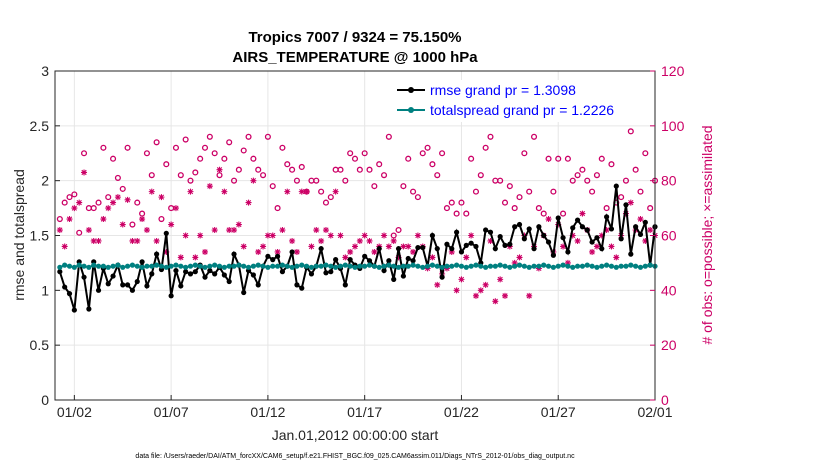  I want to click on chart-title: Tropics 7007 / 9324 = 75.150%, so click(354, 37).